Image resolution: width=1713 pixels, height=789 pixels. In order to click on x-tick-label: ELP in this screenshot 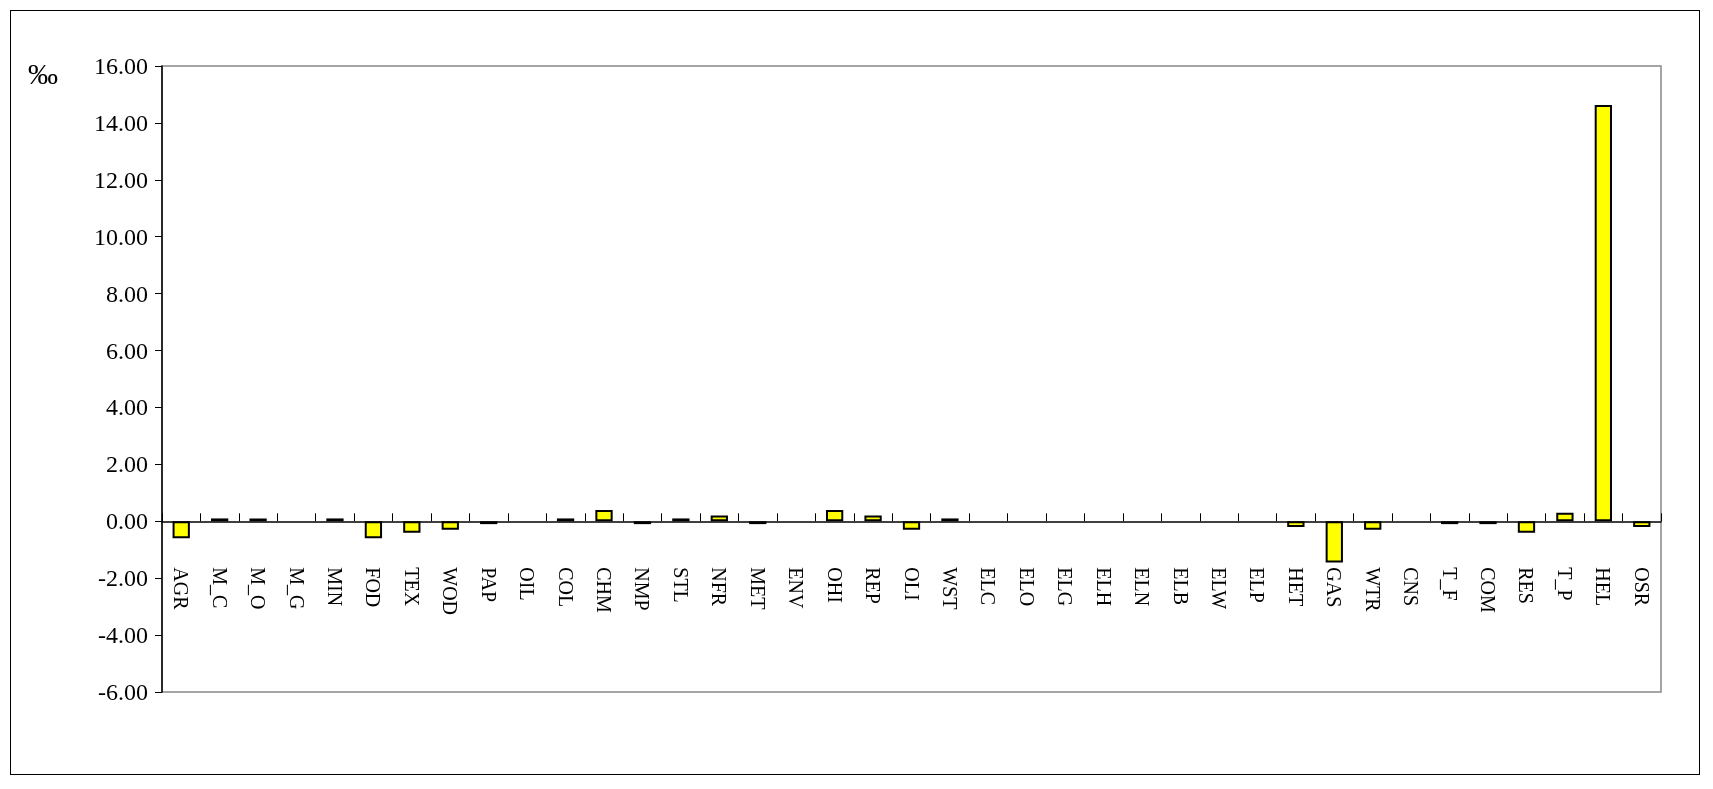, I will do `click(1257, 585)`.